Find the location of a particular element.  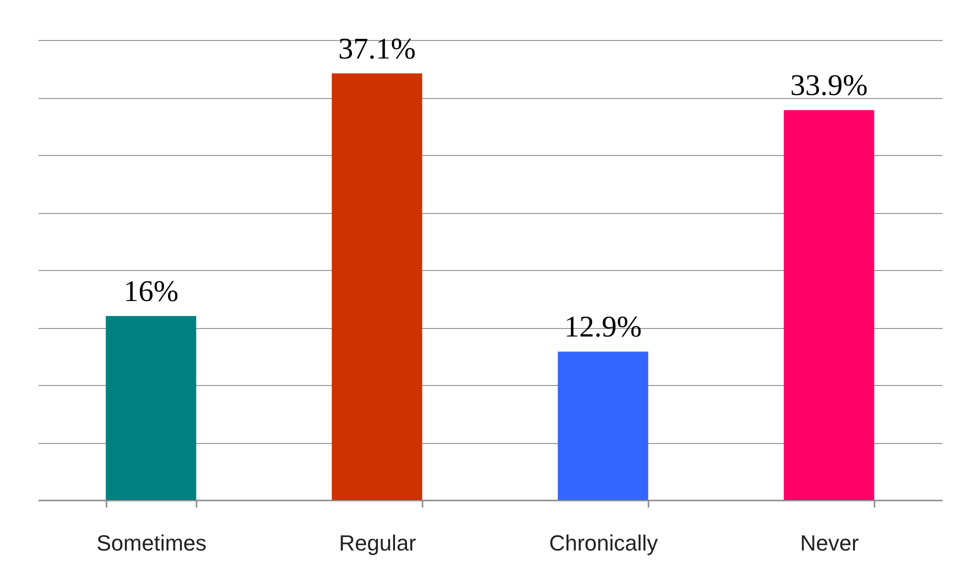

data-label: 16% is located at coordinates (151, 291).